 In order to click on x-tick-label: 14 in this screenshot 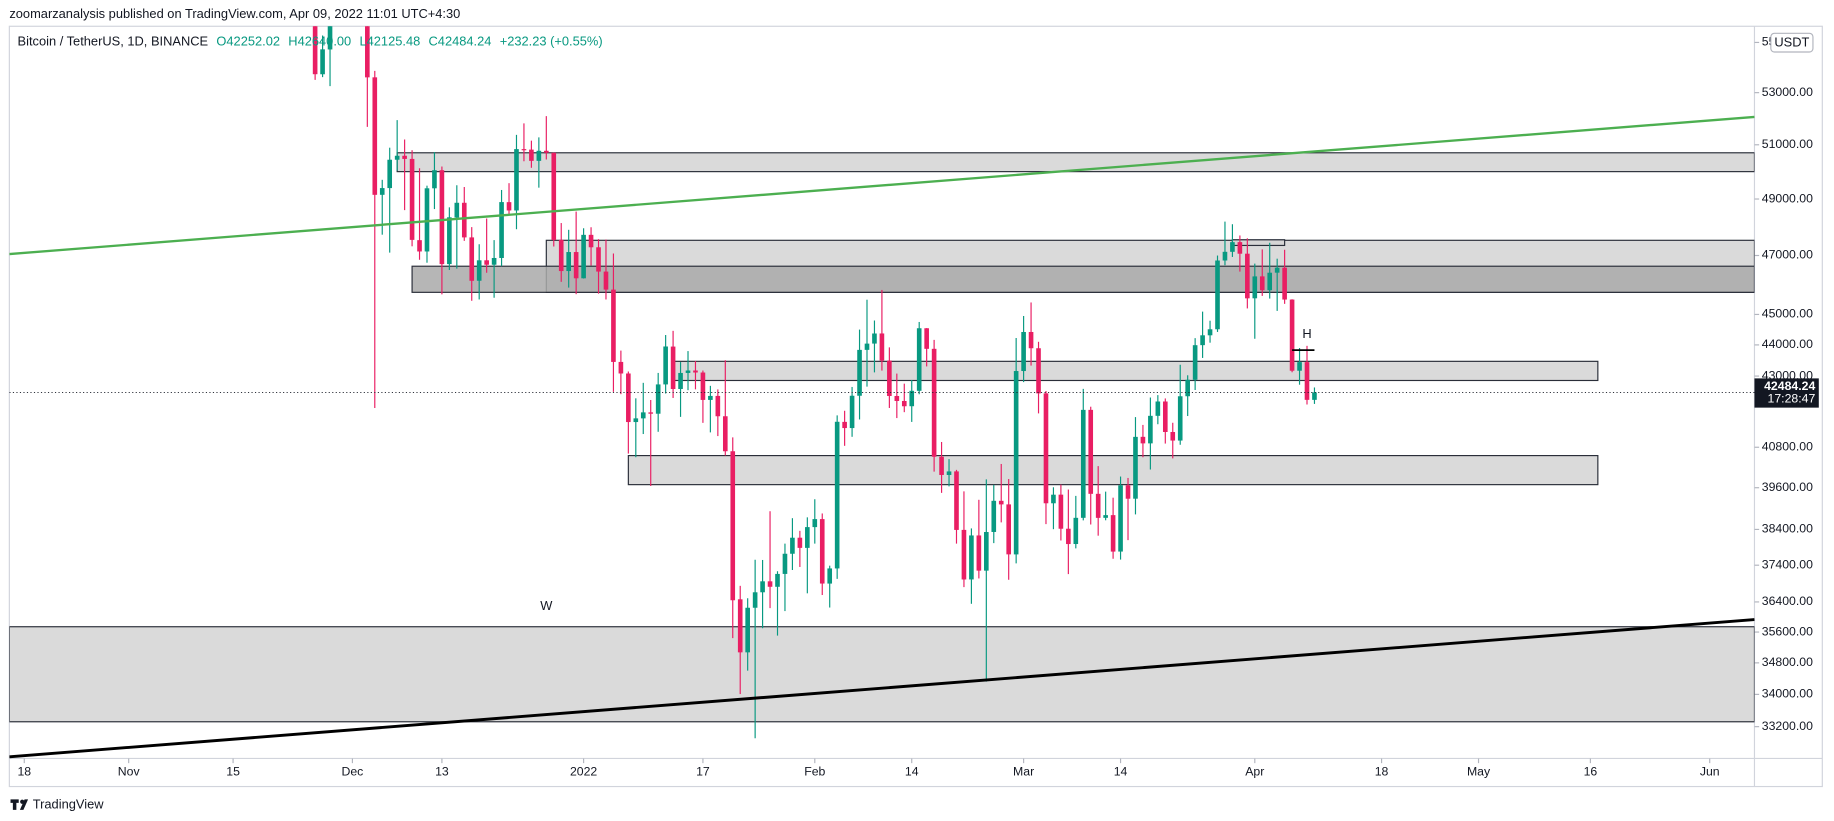, I will do `click(912, 772)`.